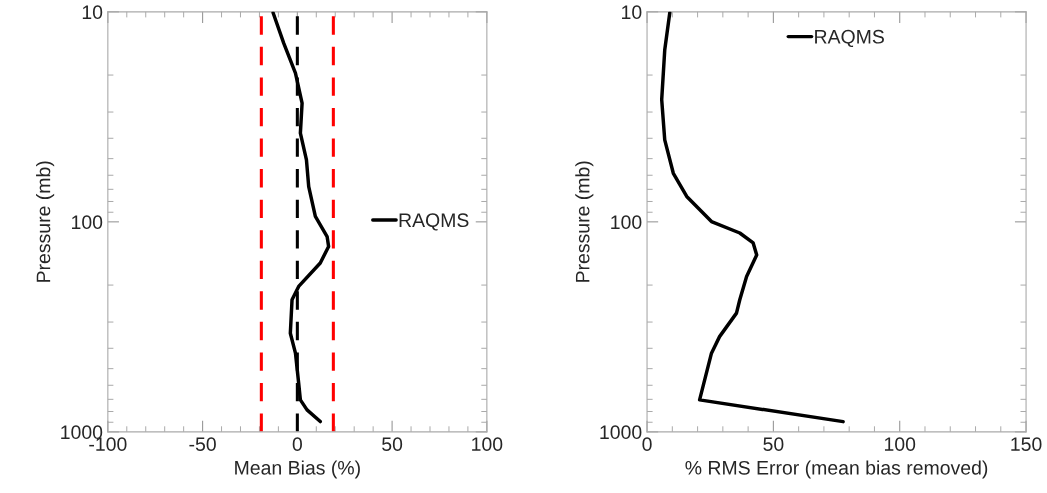  What do you see at coordinates (297, 469) in the screenshot?
I see `x-axis-title: Mean Bias (%)` at bounding box center [297, 469].